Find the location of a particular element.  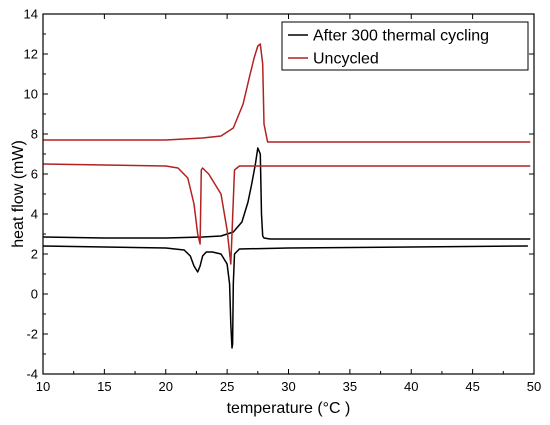

x-tick-label: 20 is located at coordinates (166, 386).